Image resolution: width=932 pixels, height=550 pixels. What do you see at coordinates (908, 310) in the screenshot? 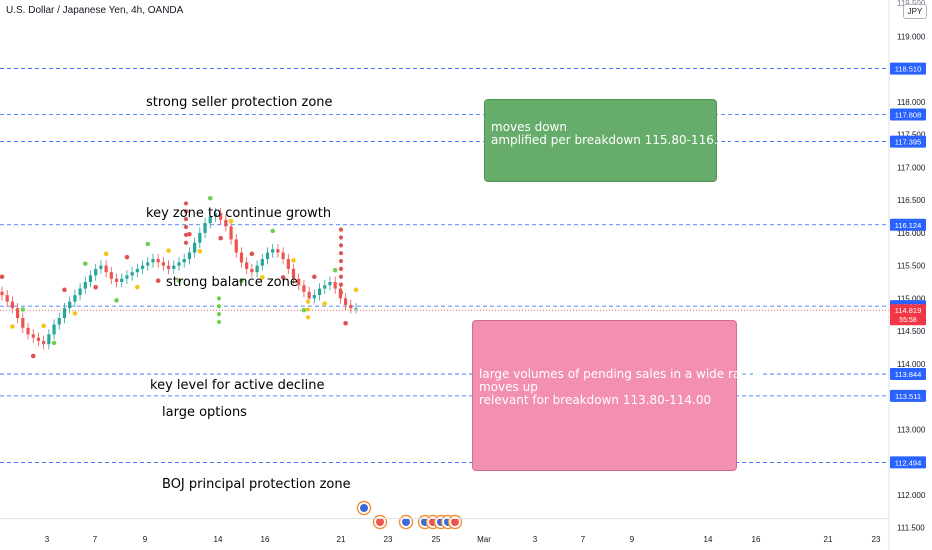
I see `current-price-label: 114.819` at bounding box center [908, 310].